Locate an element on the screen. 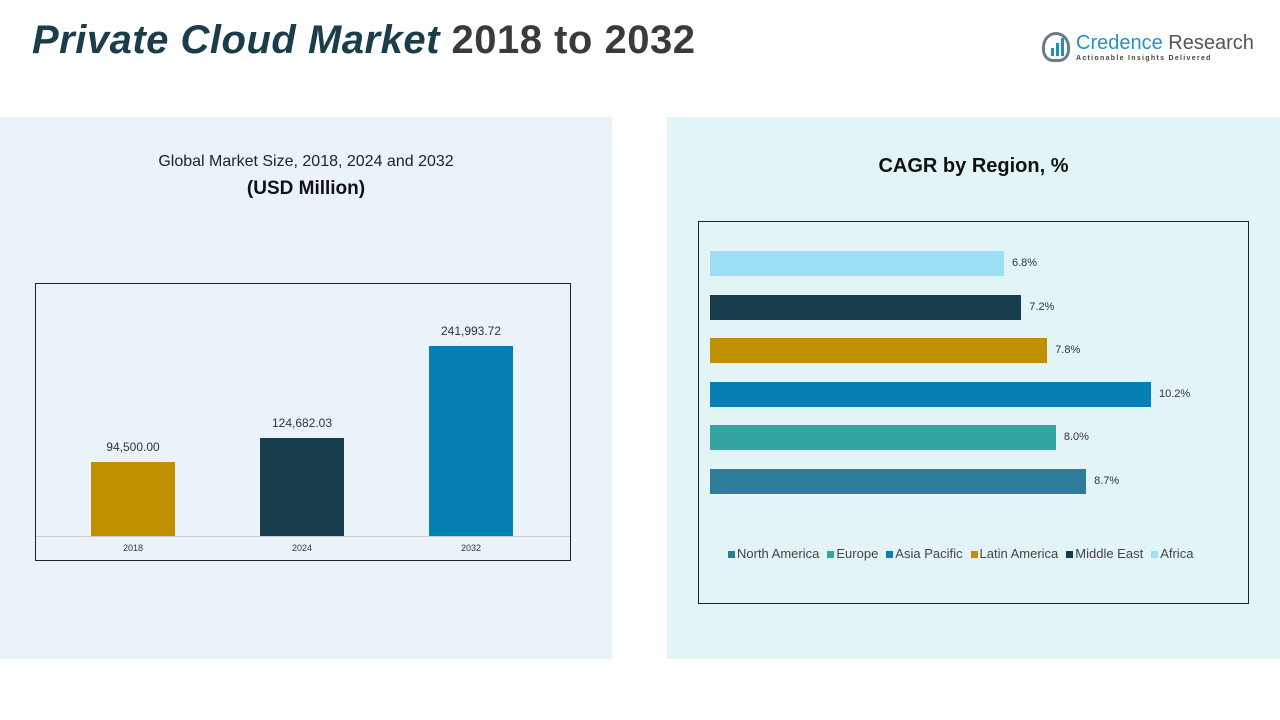 This screenshot has width=1280, height=720. bar-africa is located at coordinates (857, 263).